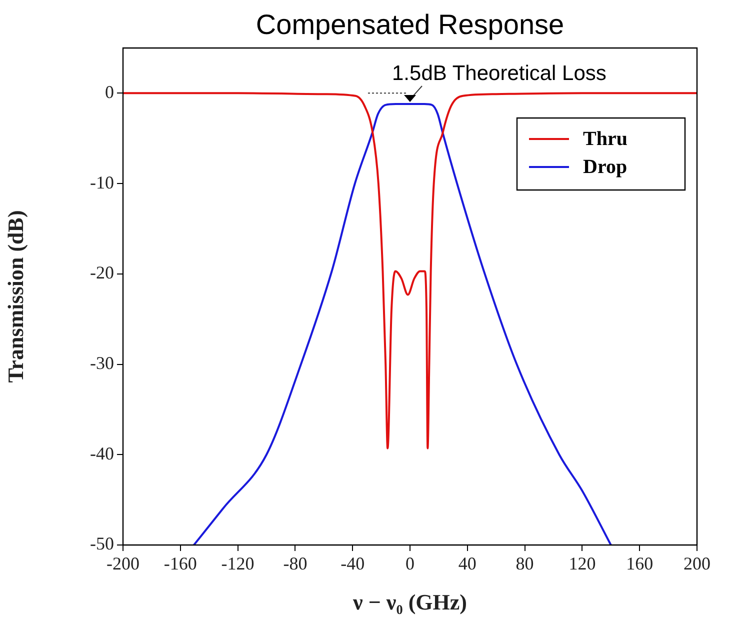 Image resolution: width=743 pixels, height=621 pixels. Describe the element at coordinates (697, 564) in the screenshot. I see `x-tick-label: 200` at that location.